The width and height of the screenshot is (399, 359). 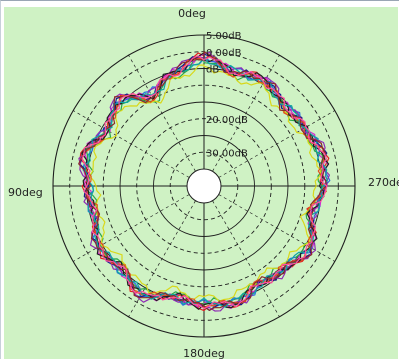 I want to click on ring-label: 20.00dB, so click(x=227, y=120).